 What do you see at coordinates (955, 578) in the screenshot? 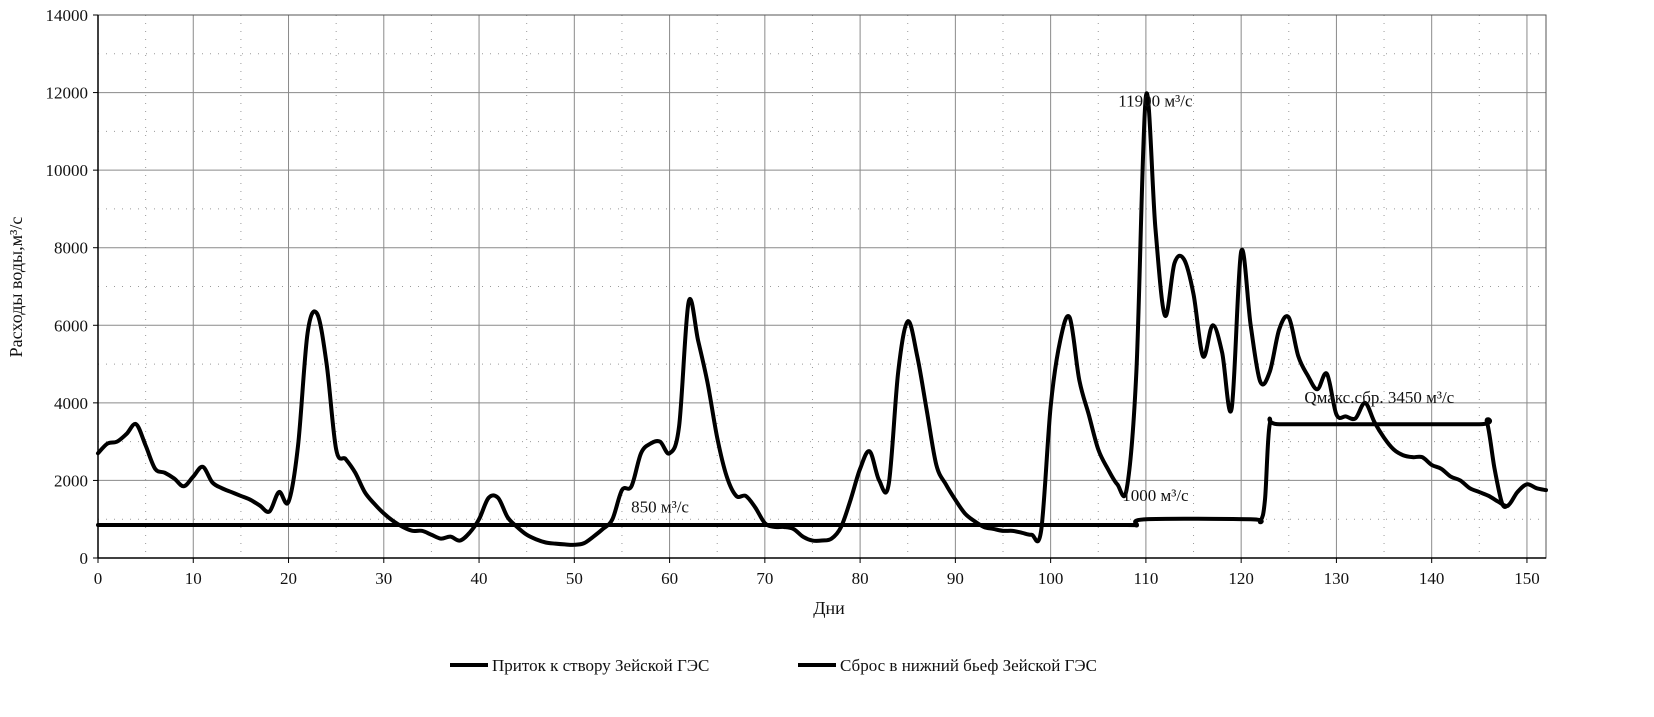
I see `x-tick-label: 90` at bounding box center [955, 578].